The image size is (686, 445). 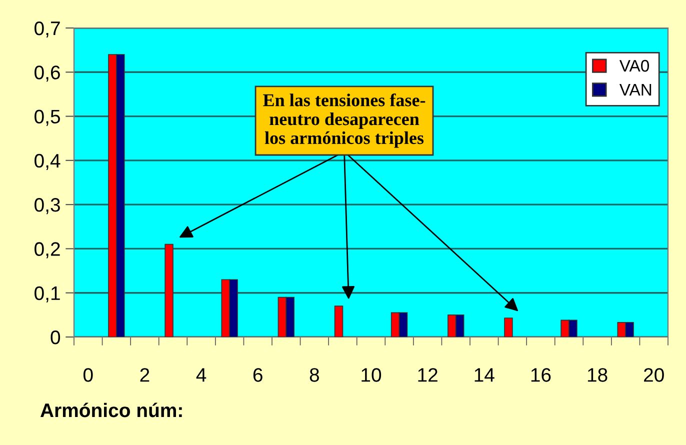 I want to click on y-tick-label: 0,5, so click(x=47, y=118).